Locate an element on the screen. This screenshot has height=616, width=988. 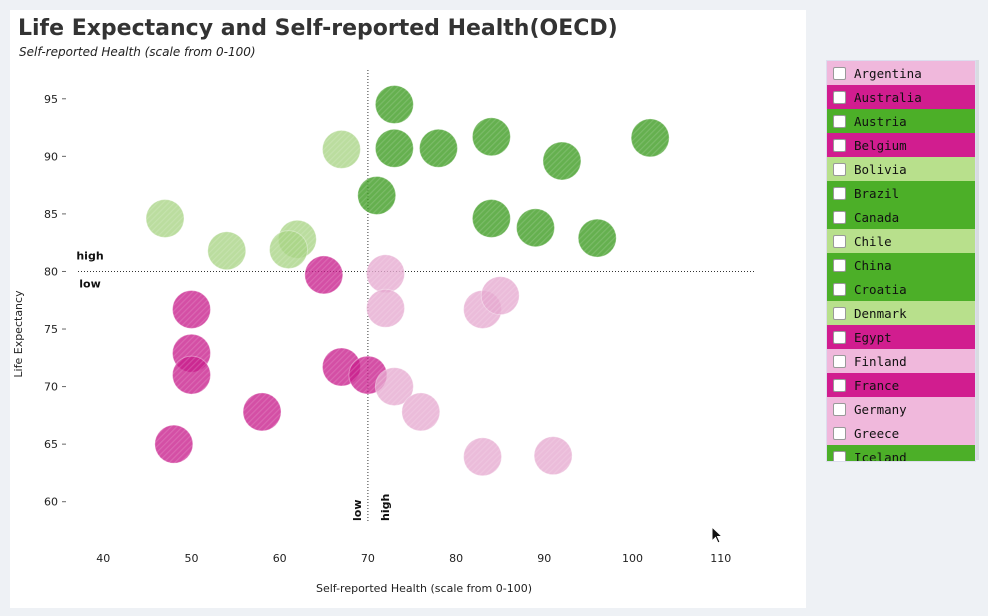
country-label: Greece is located at coordinates (877, 433).